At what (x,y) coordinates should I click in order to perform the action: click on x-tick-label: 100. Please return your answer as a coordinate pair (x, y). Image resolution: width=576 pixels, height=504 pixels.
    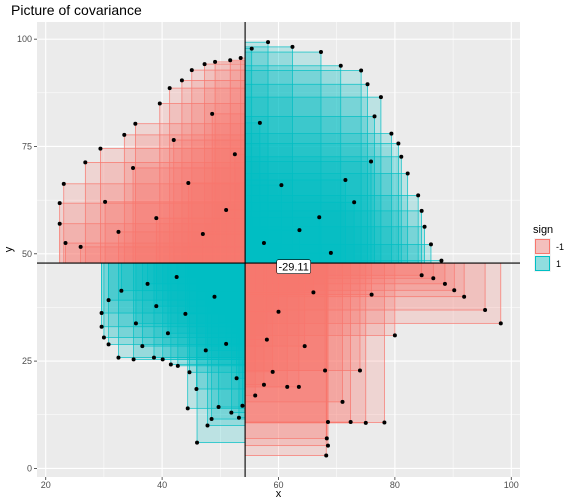
    Looking at the image, I should click on (511, 485).